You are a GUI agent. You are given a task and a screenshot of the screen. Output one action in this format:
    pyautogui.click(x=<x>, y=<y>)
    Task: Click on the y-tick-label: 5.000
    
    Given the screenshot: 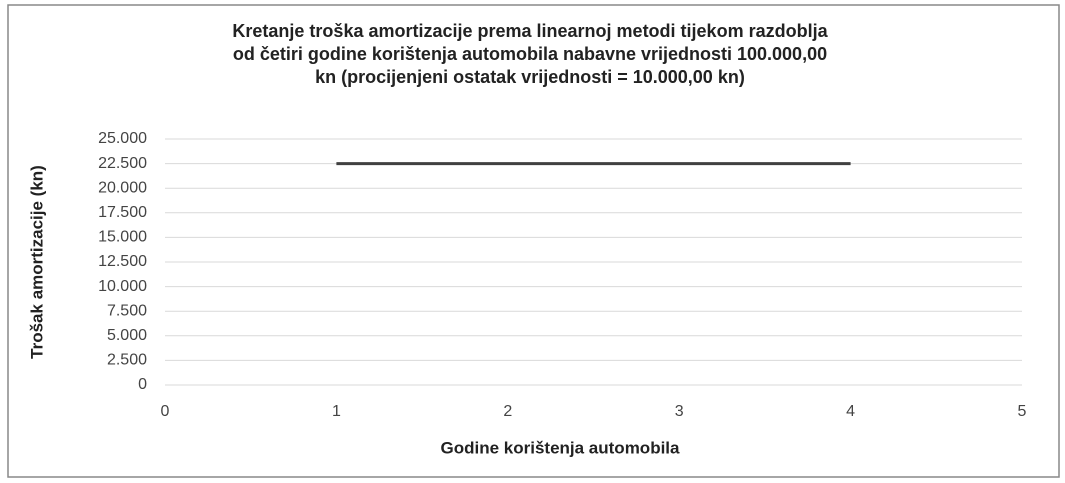 What is the action you would take?
    pyautogui.click(x=127, y=335)
    